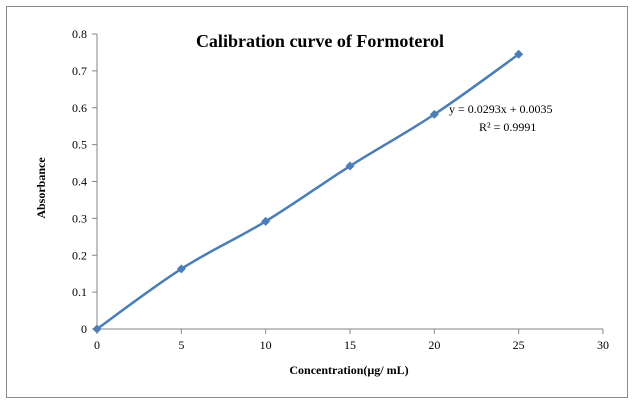 The image size is (636, 405). What do you see at coordinates (519, 345) in the screenshot?
I see `x-tick-label: 25` at bounding box center [519, 345].